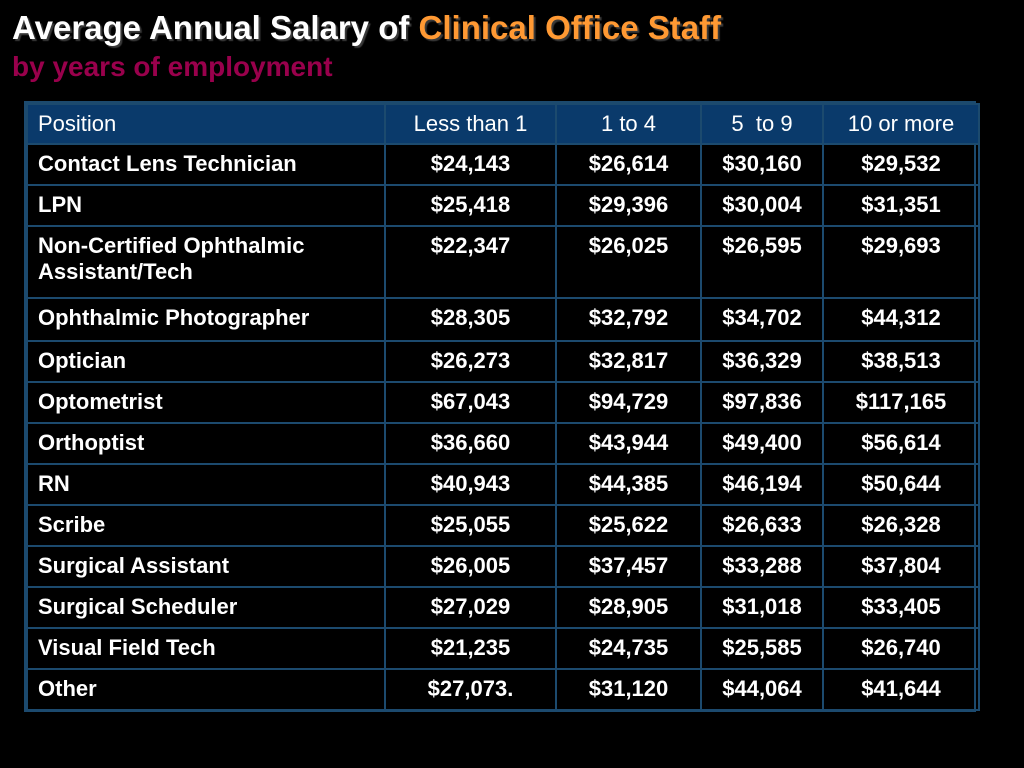 The height and width of the screenshot is (768, 1024). Describe the element at coordinates (206, 124) in the screenshot. I see `column-header-position: Position` at that location.